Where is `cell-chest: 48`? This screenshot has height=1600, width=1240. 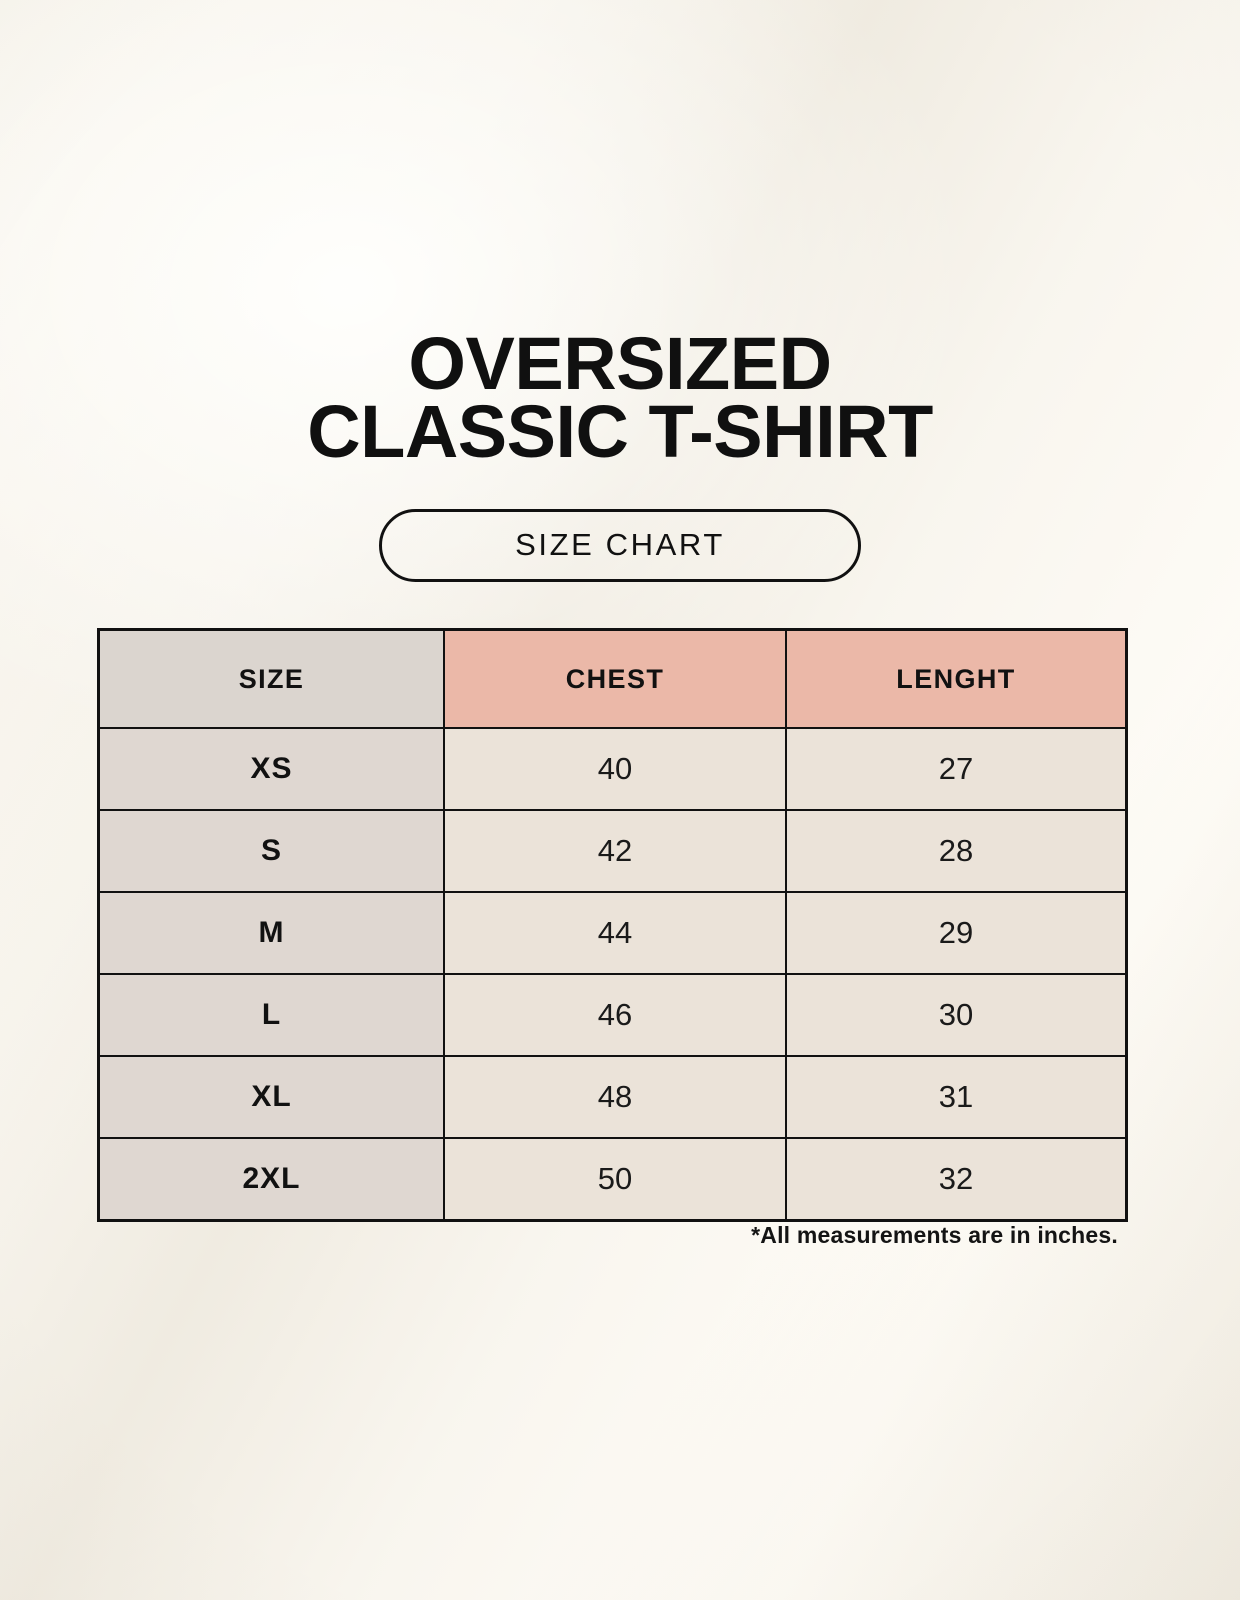 cell-chest: 48 is located at coordinates (615, 1097).